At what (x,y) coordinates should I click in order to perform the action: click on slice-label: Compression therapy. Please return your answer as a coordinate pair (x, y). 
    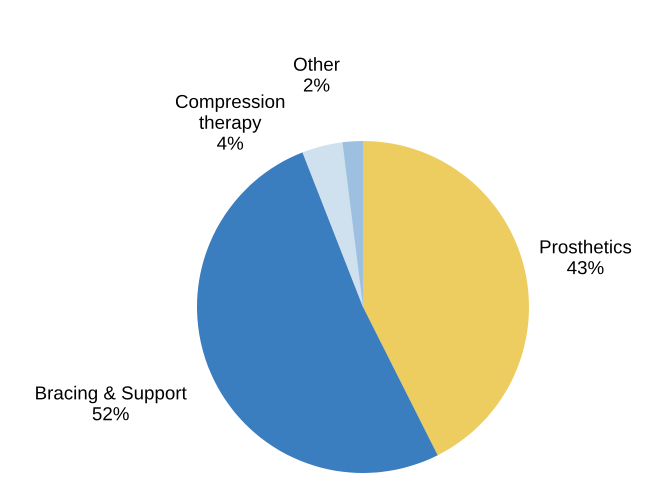
    Looking at the image, I should click on (230, 113).